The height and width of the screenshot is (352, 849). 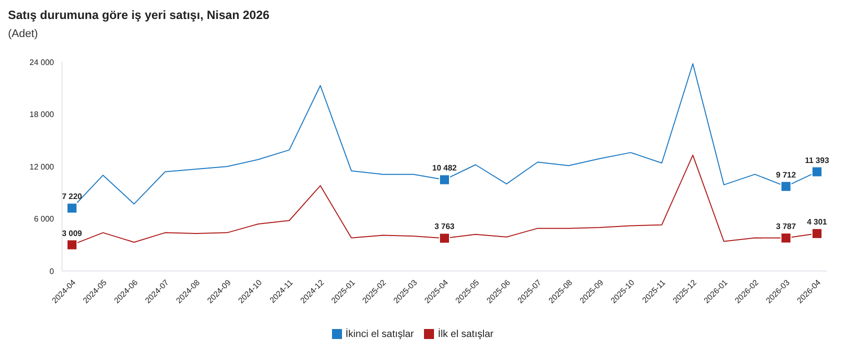 I want to click on data-label: 7 220, so click(x=72, y=197).